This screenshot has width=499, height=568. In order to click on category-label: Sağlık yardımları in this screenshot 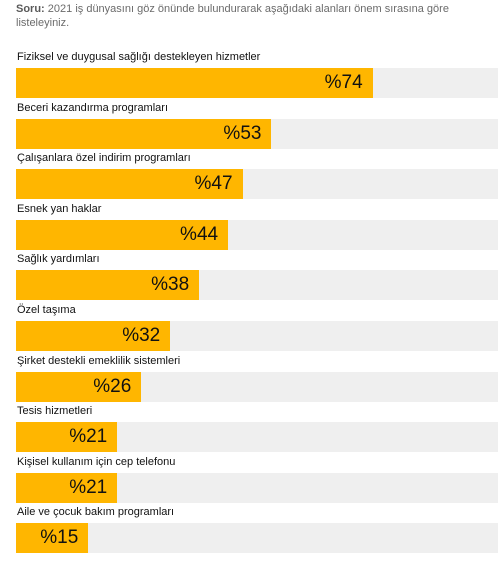, I will do `click(58, 259)`.